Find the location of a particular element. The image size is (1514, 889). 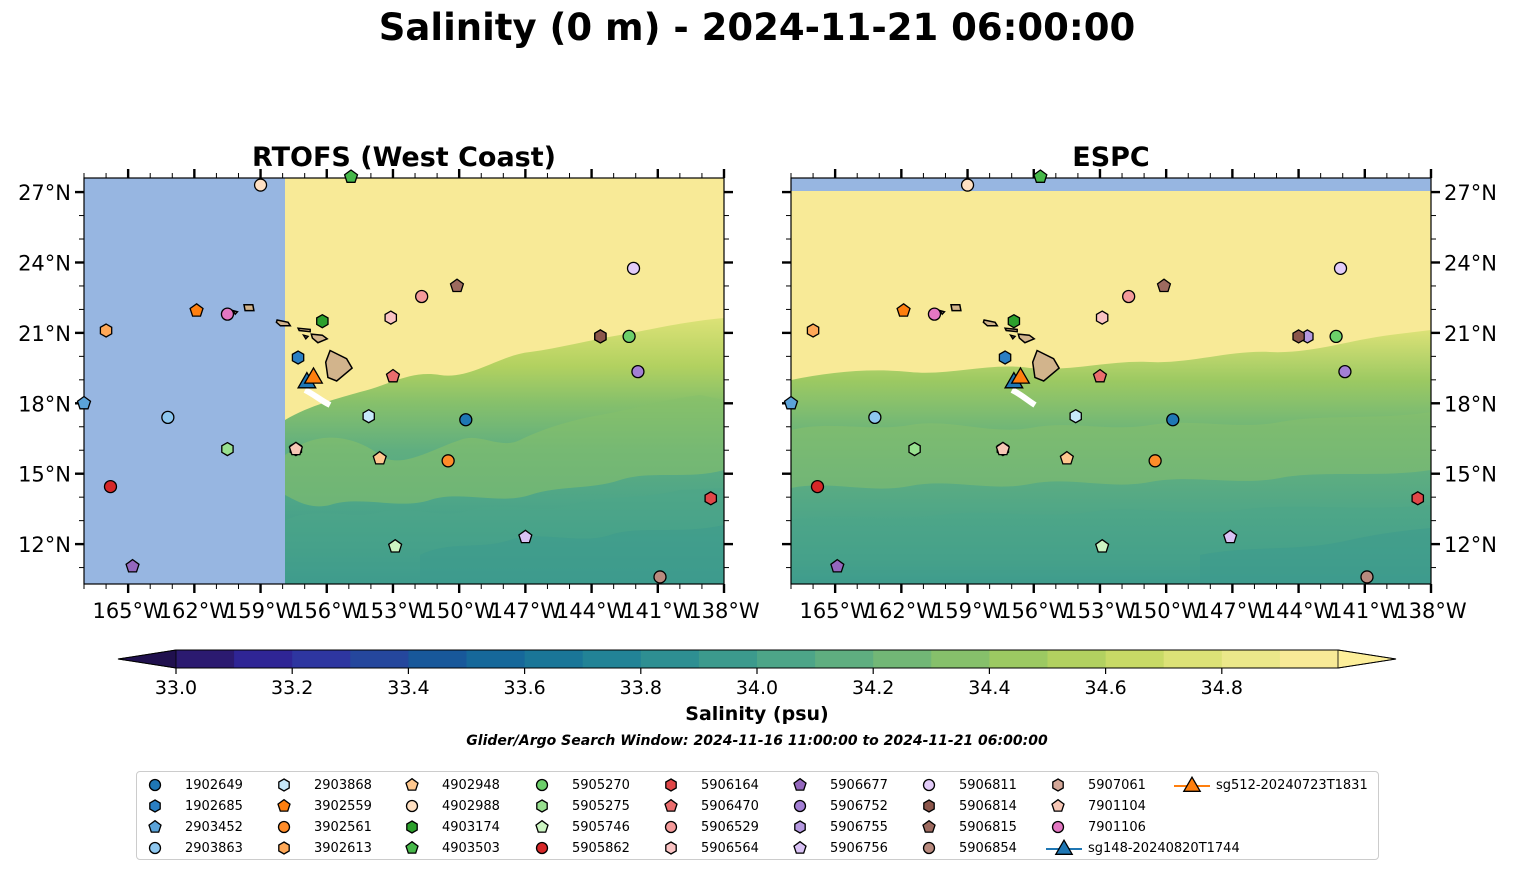

colorbar-tick-label: 33.4 is located at coordinates (408, 688).